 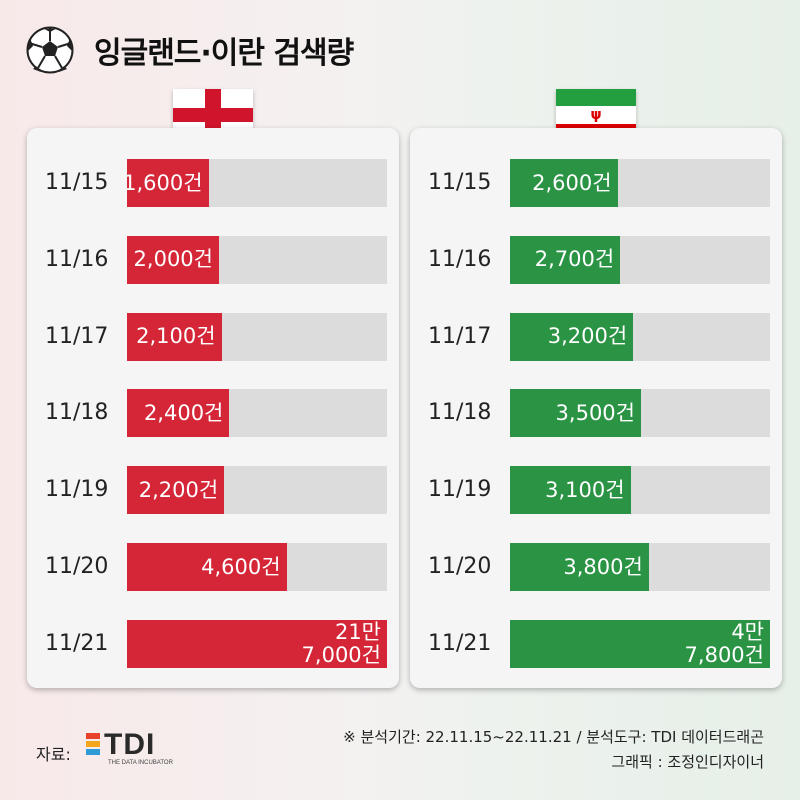 I want to click on england-bar: 1,600건, so click(x=166, y=183).